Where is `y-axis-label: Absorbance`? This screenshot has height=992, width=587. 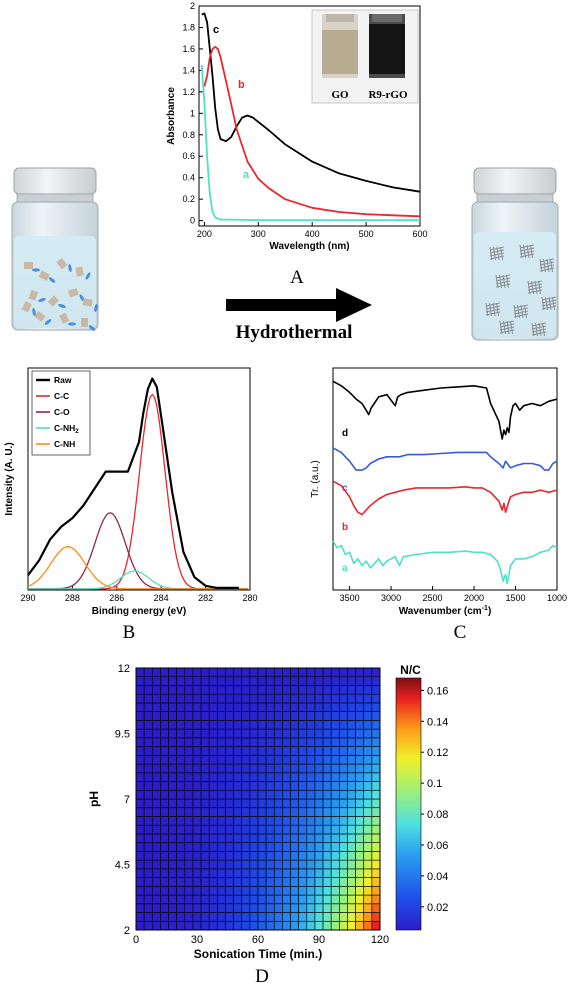
y-axis-label: Absorbance is located at coordinates (171, 116).